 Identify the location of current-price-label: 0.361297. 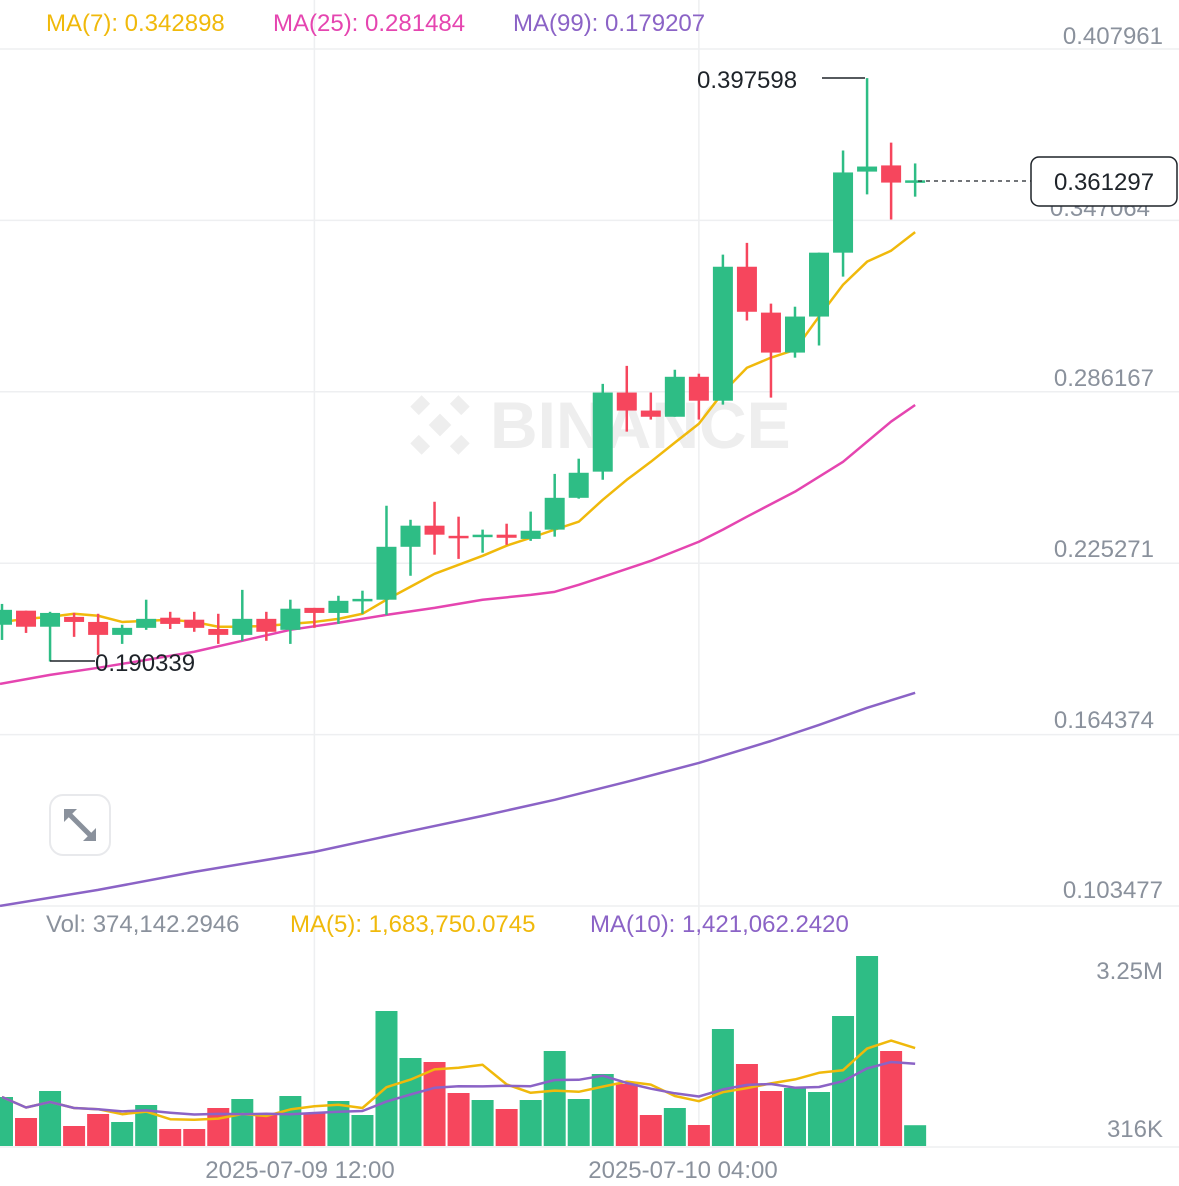
(1104, 182).